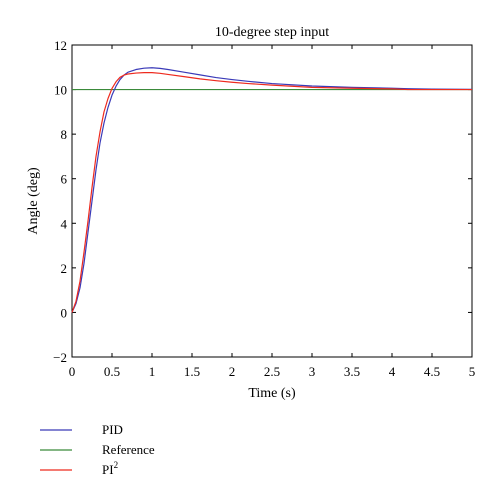  Describe the element at coordinates (60, 45) in the screenshot. I see `y-tick-label: 12` at that location.